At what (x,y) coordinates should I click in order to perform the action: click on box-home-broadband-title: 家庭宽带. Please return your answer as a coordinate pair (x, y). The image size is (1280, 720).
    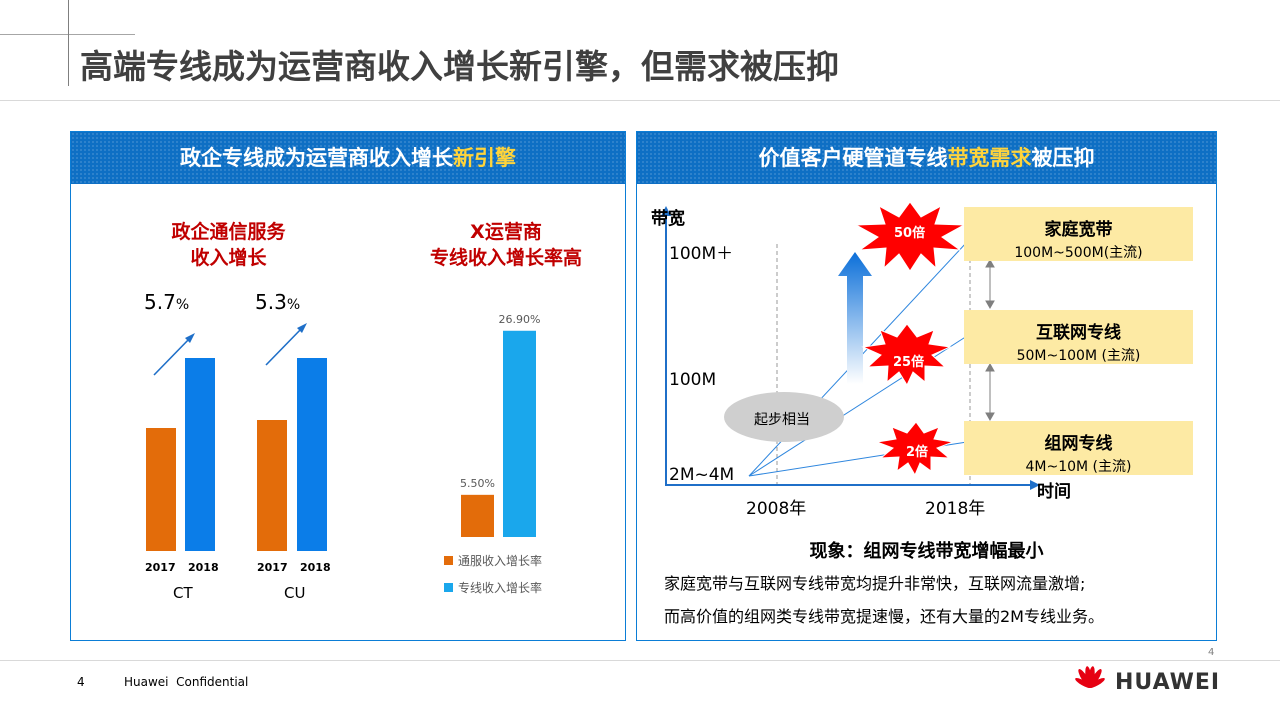
    Looking at the image, I should click on (1078, 230).